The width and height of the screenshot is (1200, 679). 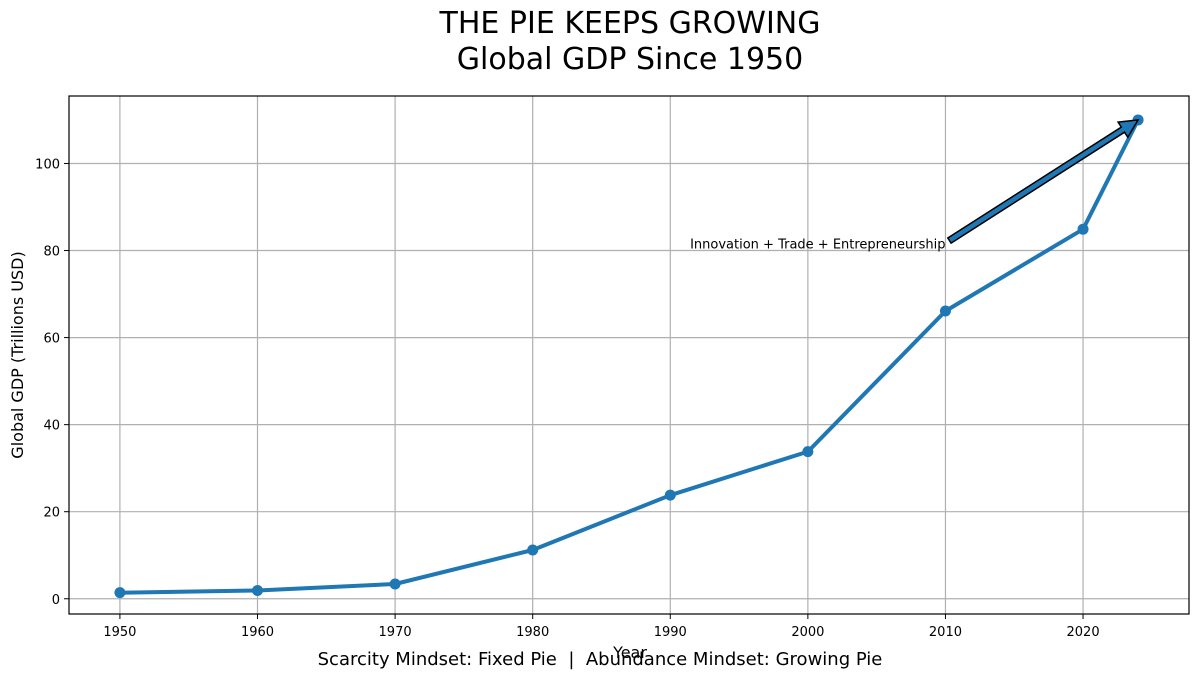 What do you see at coordinates (257, 632) in the screenshot?
I see `x-tick-label: 1960` at bounding box center [257, 632].